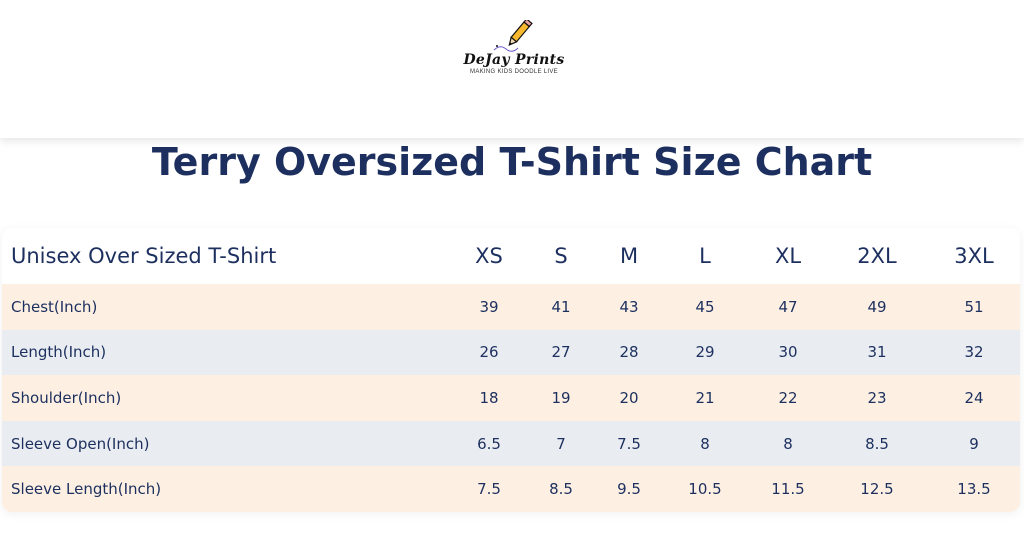  I want to click on measurement-value: 7, so click(561, 443).